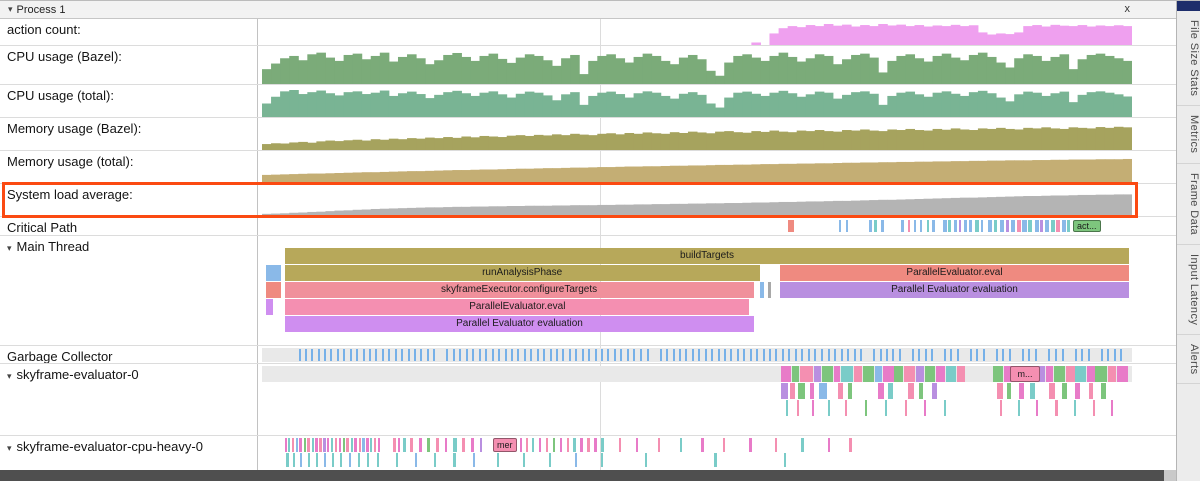 The image size is (1200, 481). I want to click on counter-chart-cpu-usage-bazel, so click(697, 67).